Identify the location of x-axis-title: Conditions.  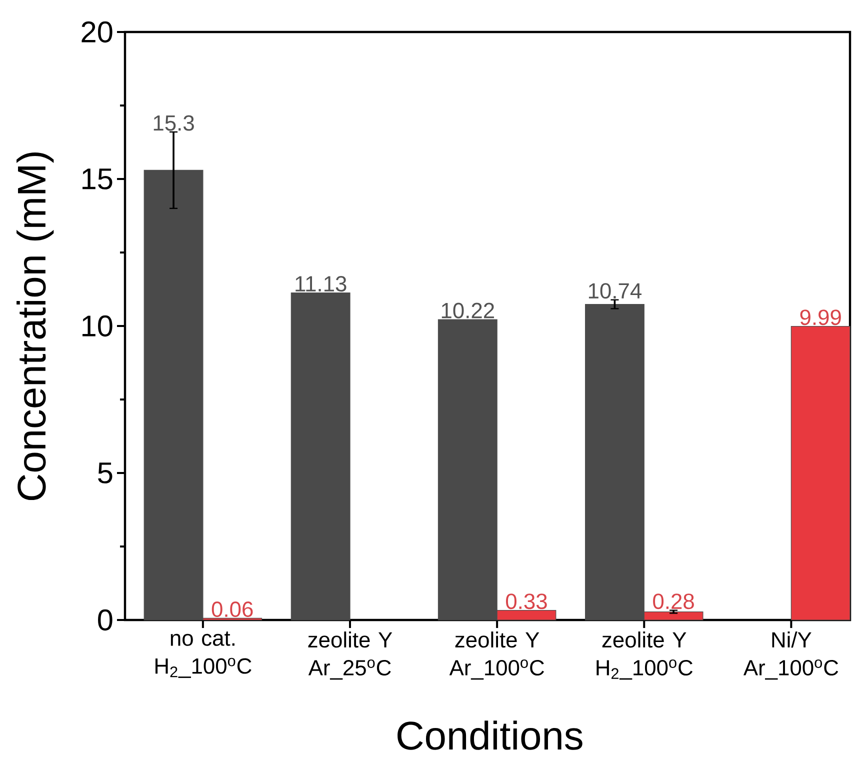
(490, 735).